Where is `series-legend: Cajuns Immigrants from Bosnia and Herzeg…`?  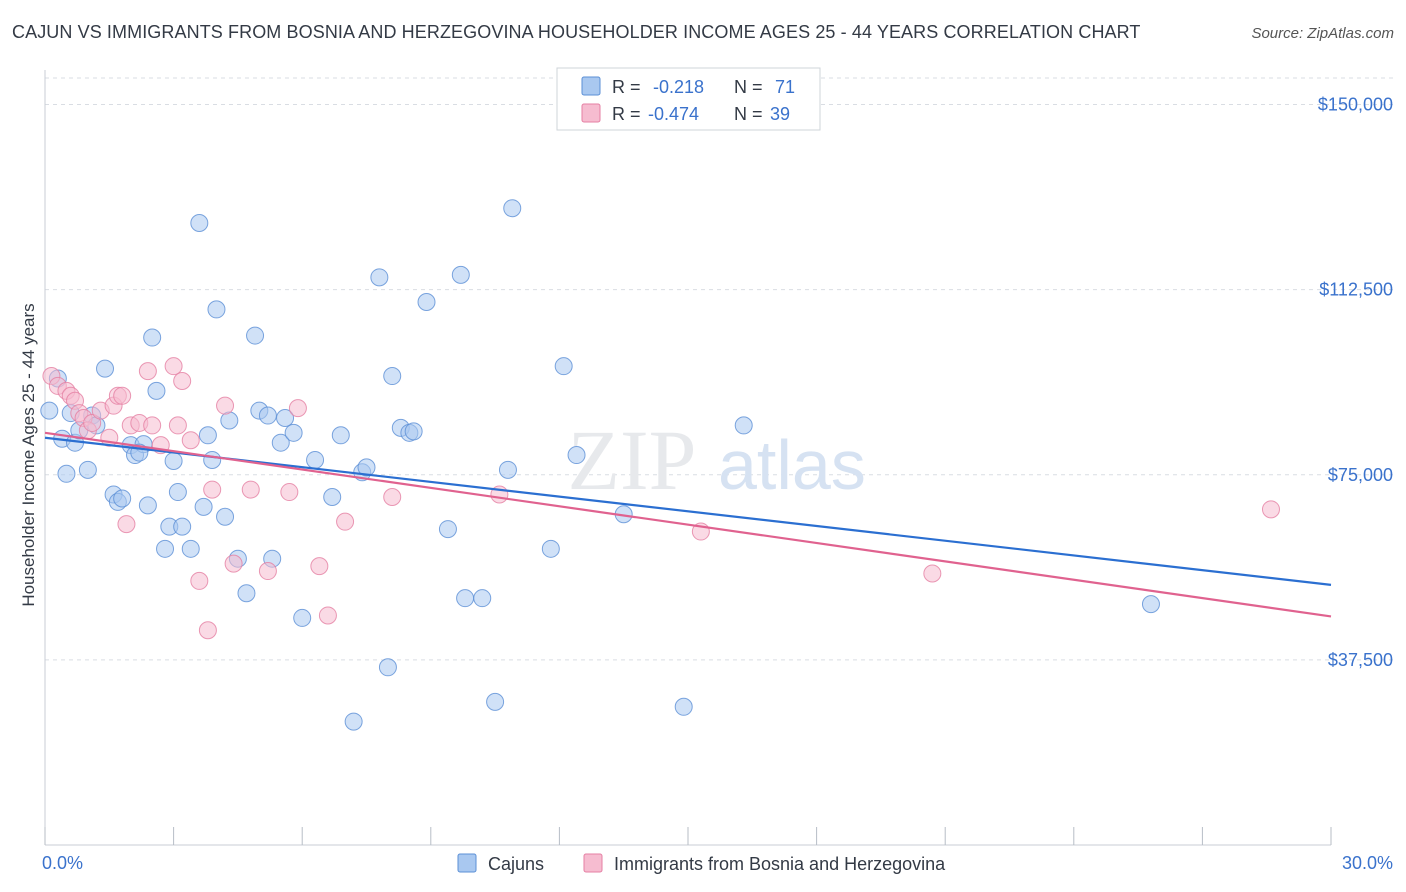
series-legend: Cajuns Immigrants from Bosnia and Herzeg… is located at coordinates (701, 863).